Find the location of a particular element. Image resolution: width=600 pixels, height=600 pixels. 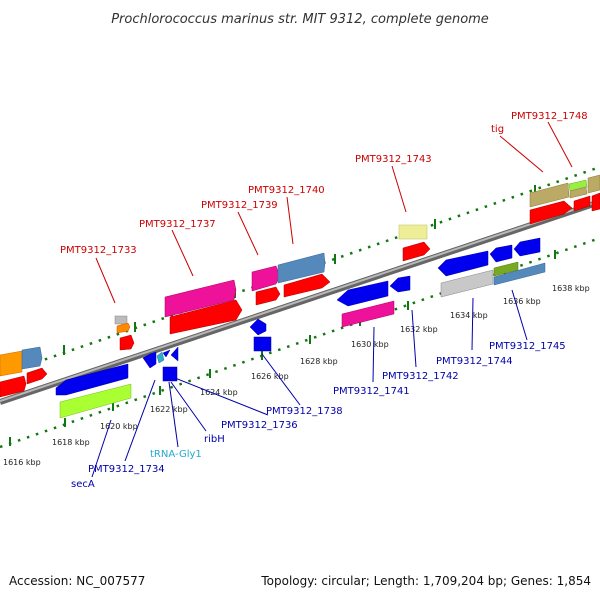

gene-label: PMT9312_1748 is located at coordinates (549, 116).